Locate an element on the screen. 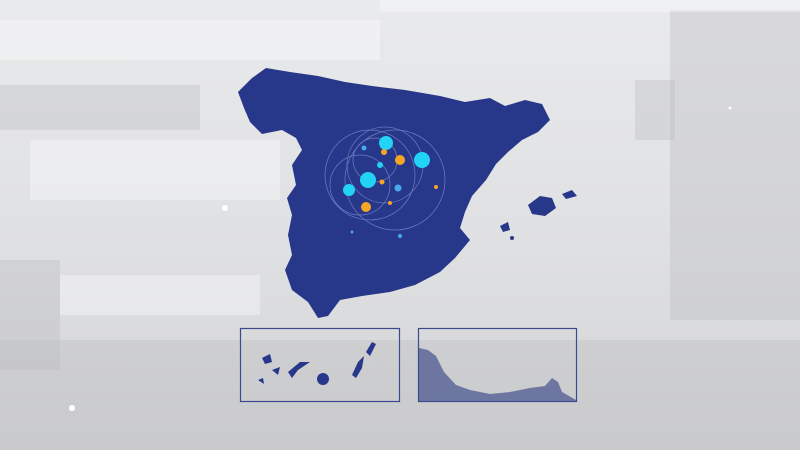 This screenshot has height=450, width=800. mallorca is located at coordinates (542, 206).